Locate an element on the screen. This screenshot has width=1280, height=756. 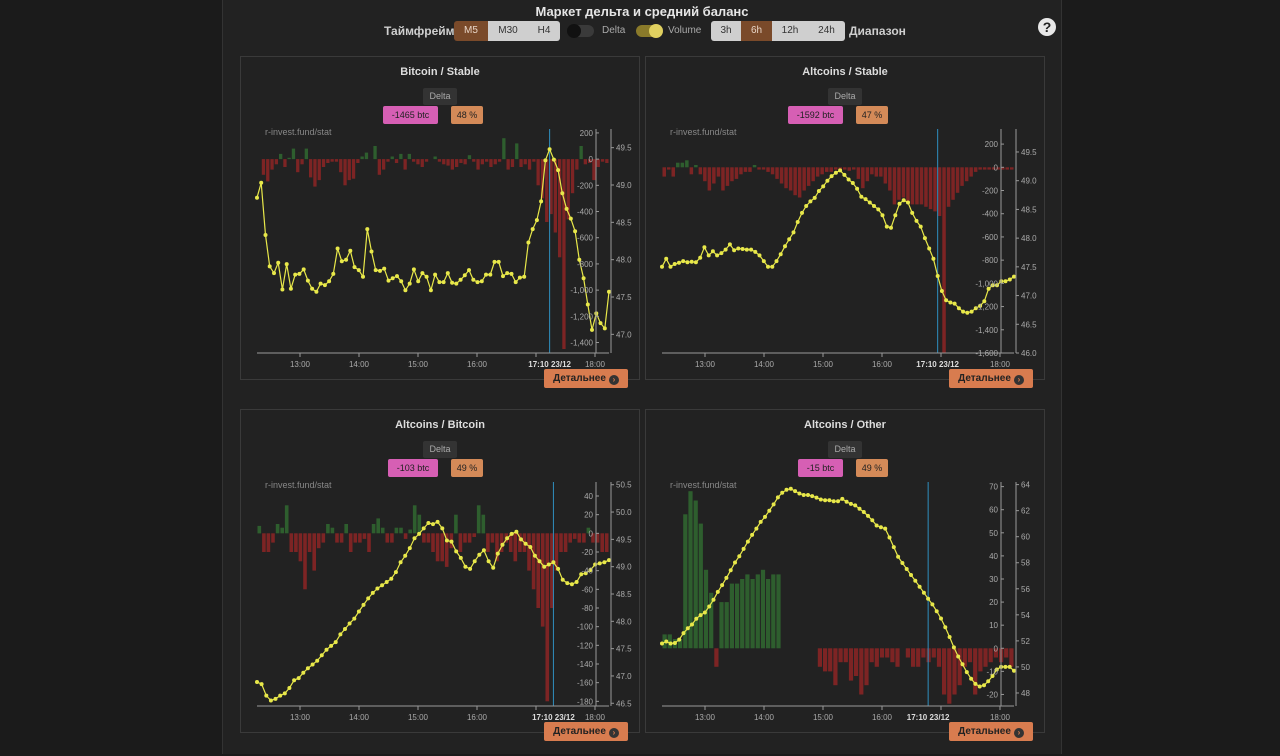
bar-axis-label: 40 is located at coordinates (588, 496).